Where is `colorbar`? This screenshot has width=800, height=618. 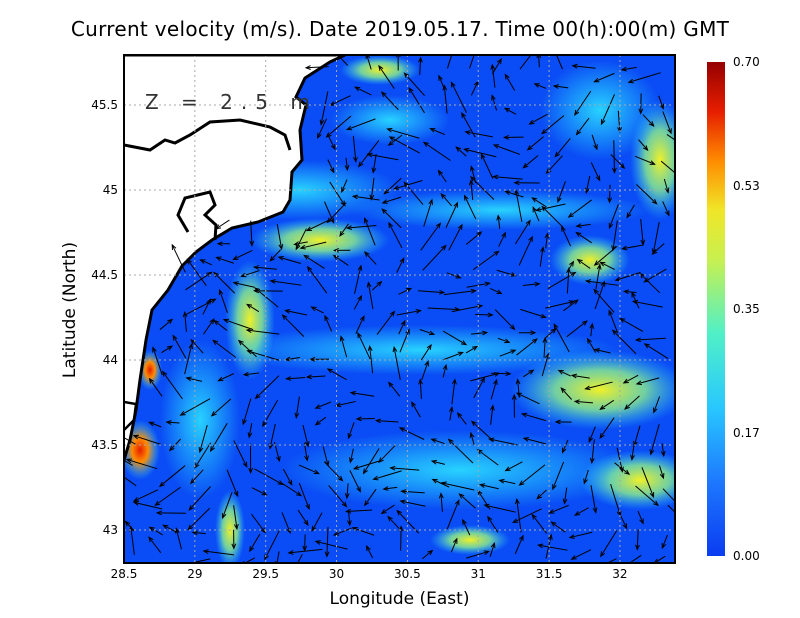
colorbar is located at coordinates (716, 309).